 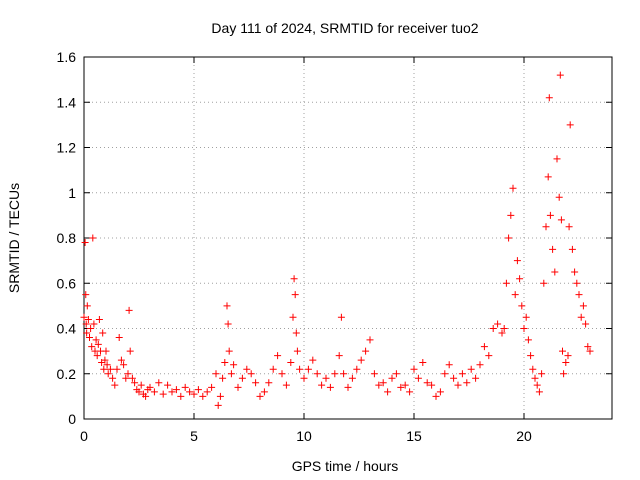 I want to click on y-tick-label: 1.4, so click(x=67, y=102).